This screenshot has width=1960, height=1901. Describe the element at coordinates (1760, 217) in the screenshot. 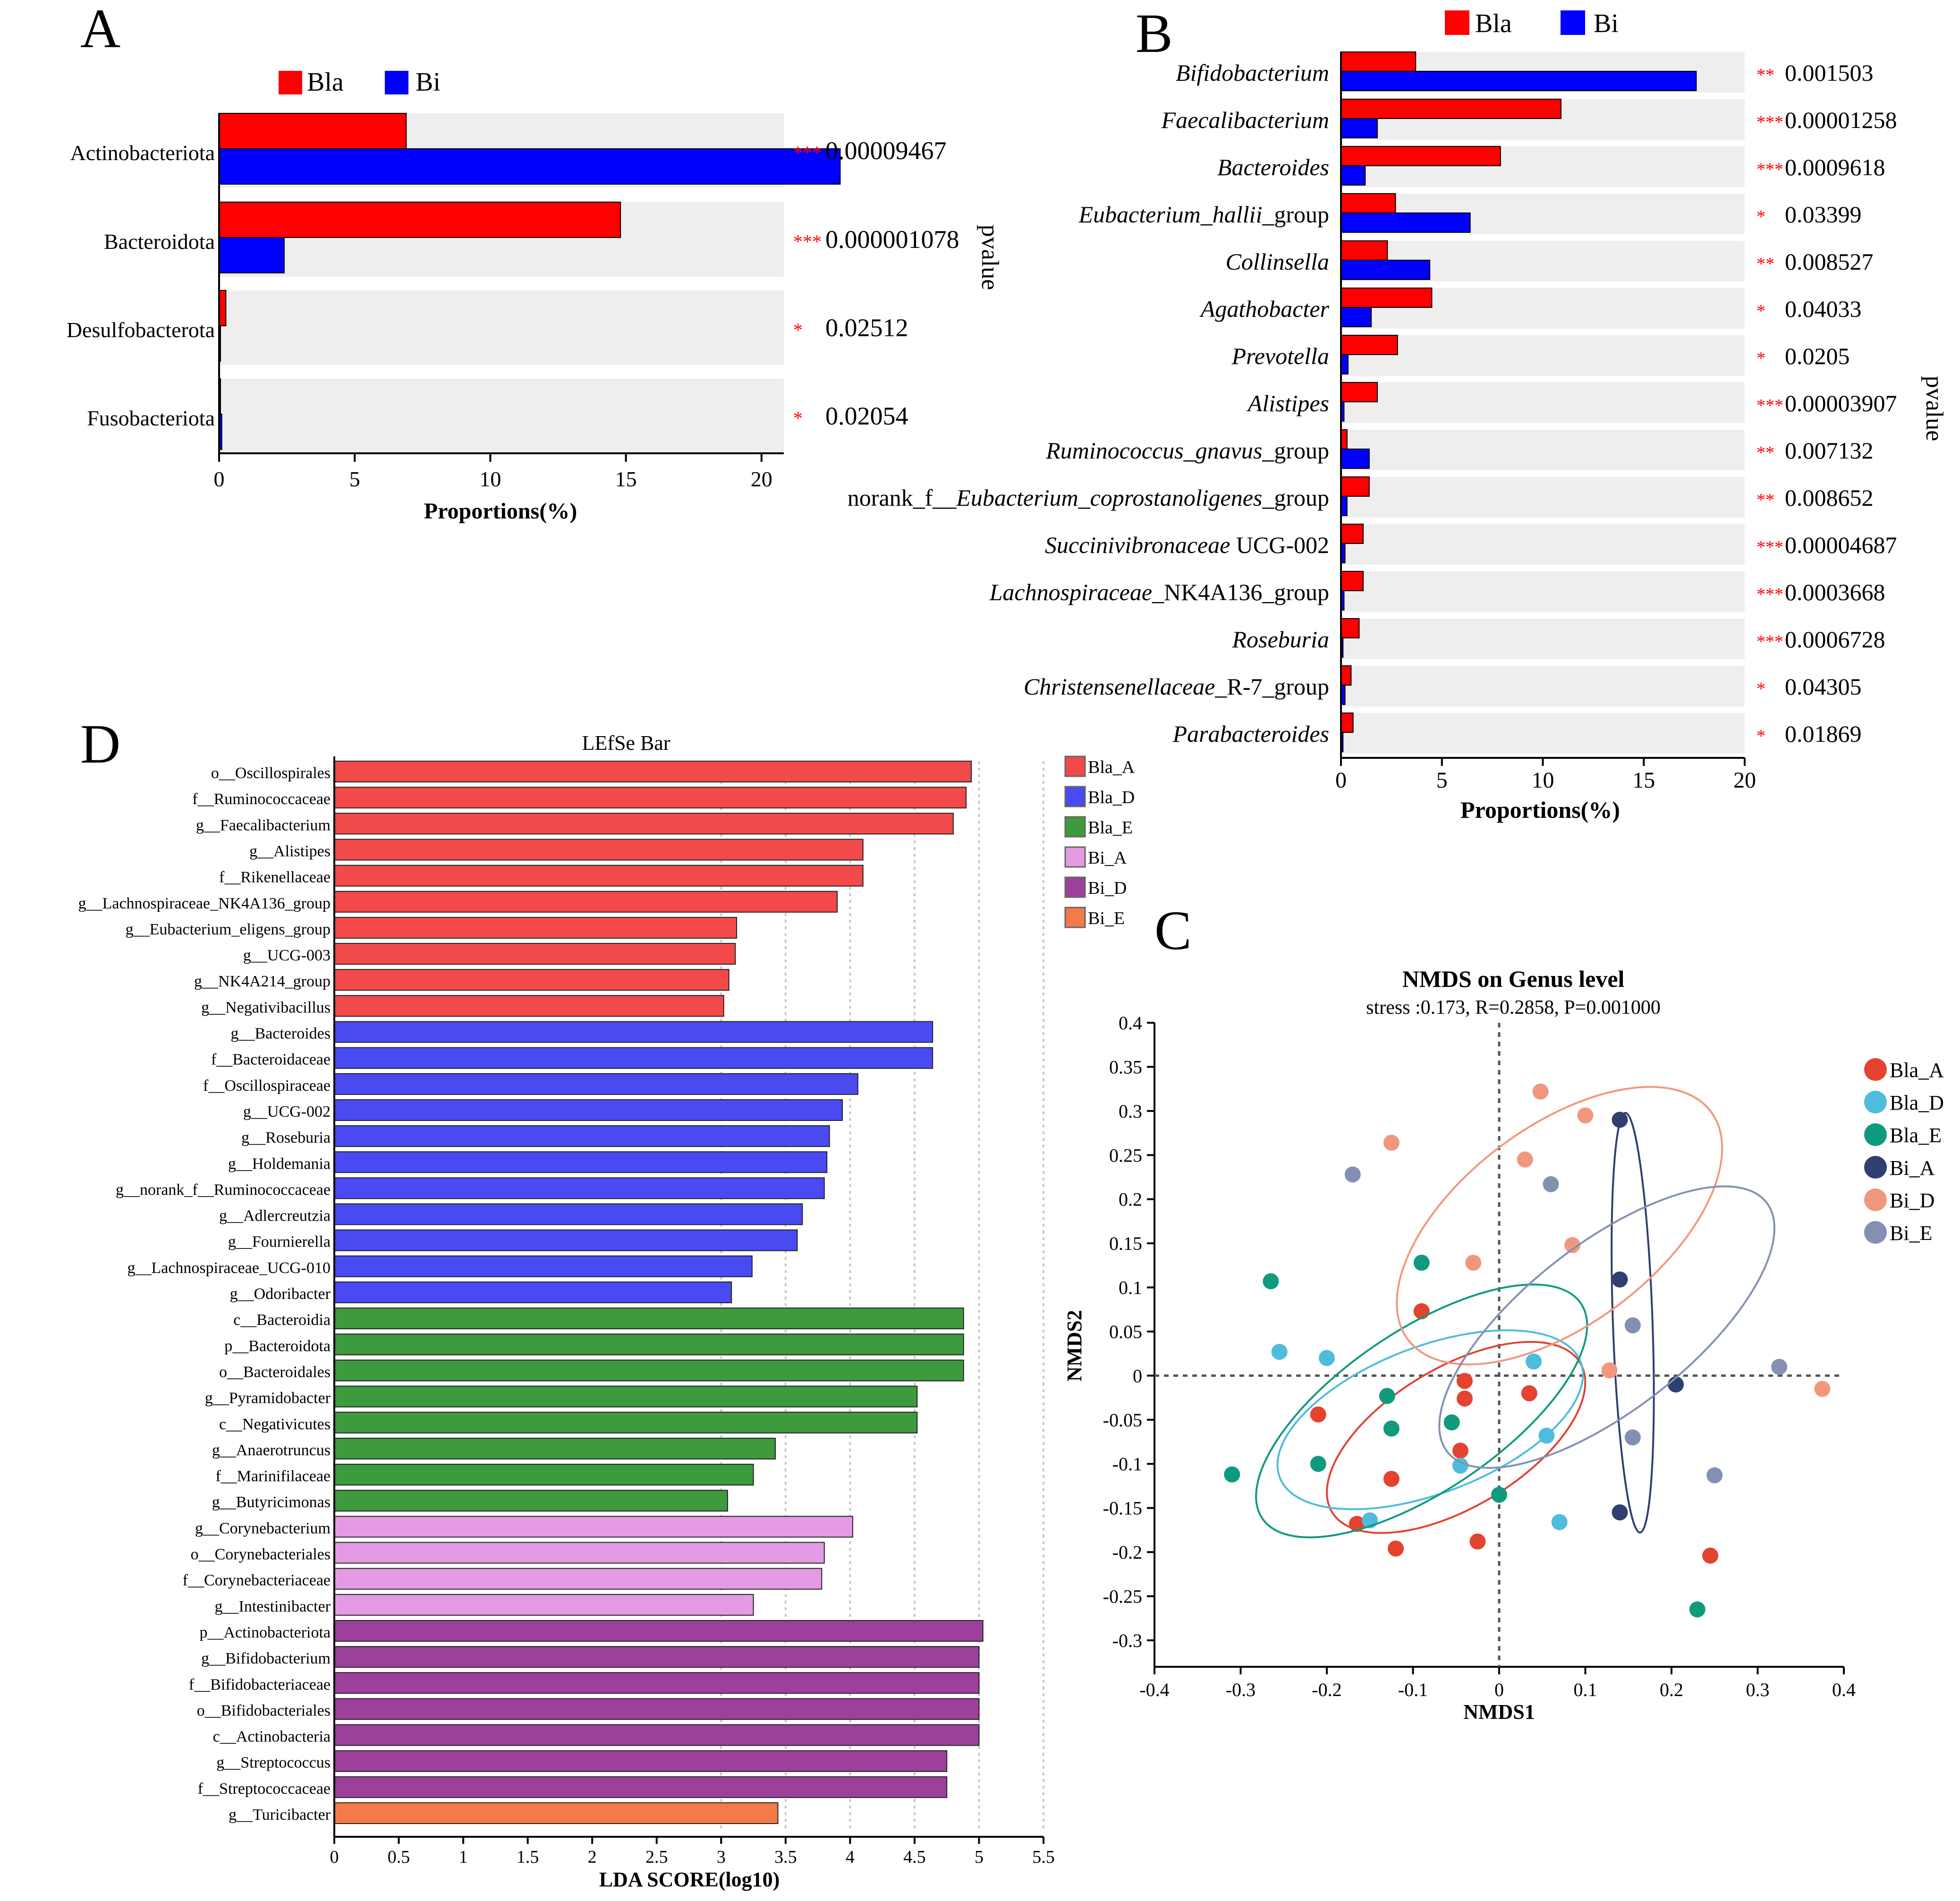

I see `significance-stars: *` at that location.